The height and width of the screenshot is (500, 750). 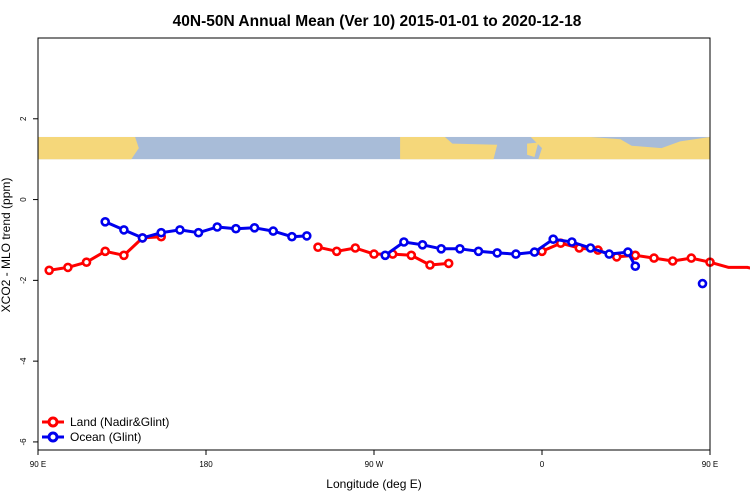 I want to click on x-tick-label: 0, so click(x=542, y=464).